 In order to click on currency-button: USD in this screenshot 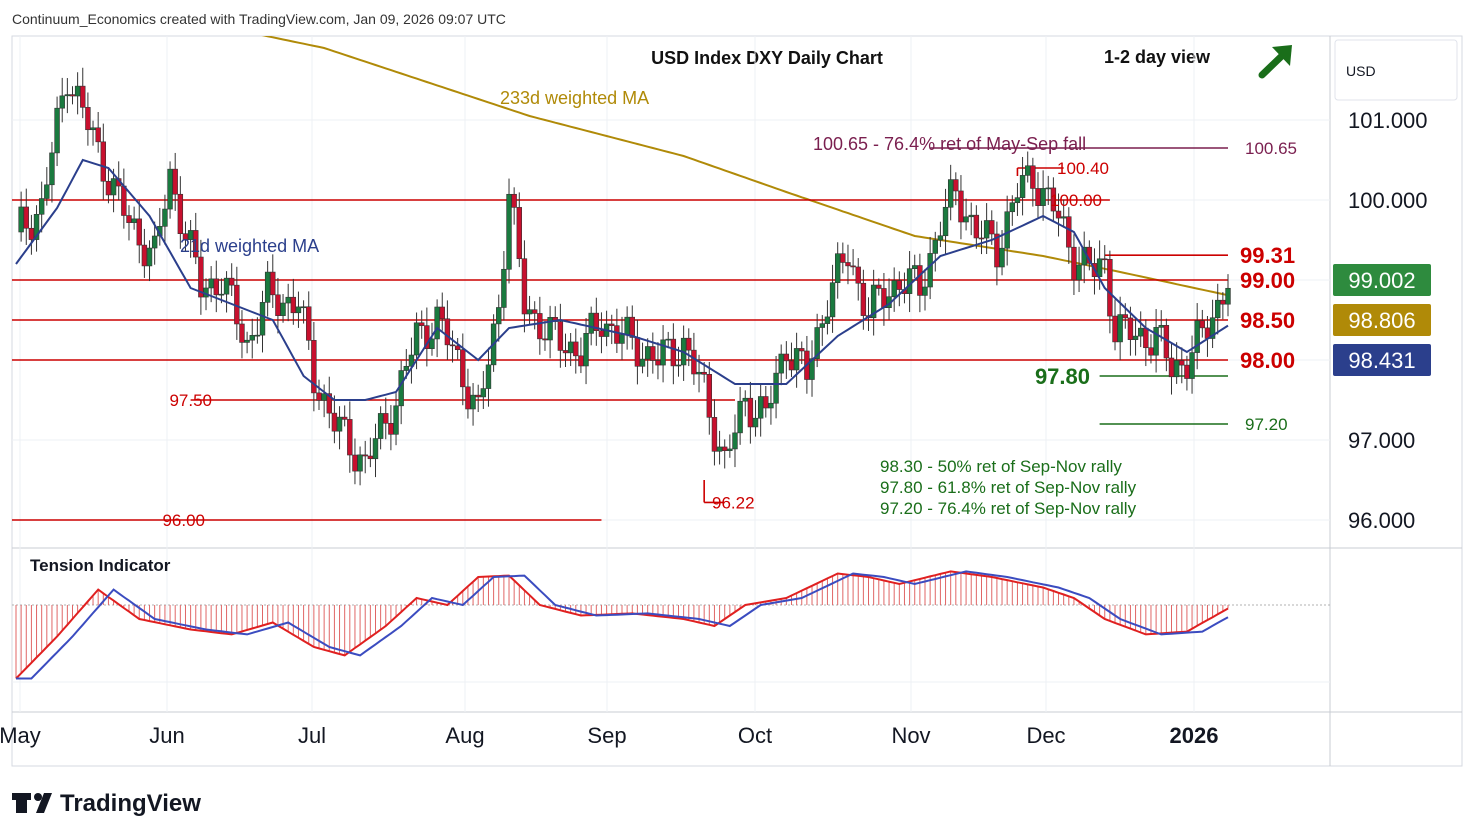, I will do `click(1396, 70)`.